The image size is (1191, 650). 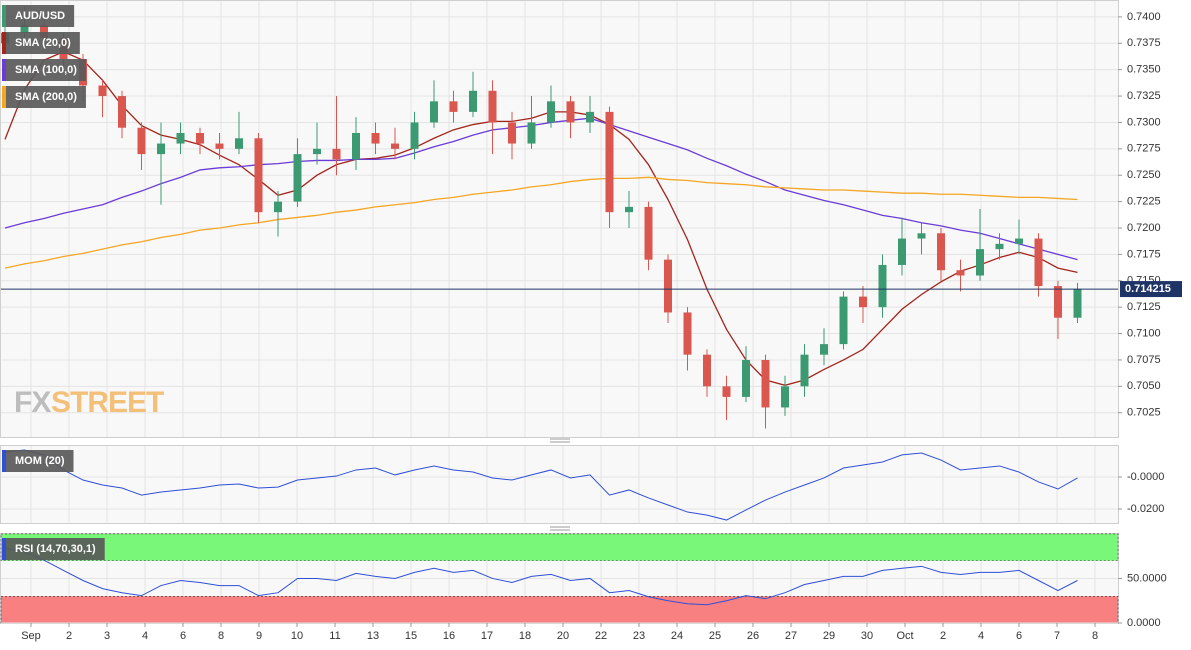 What do you see at coordinates (639, 636) in the screenshot?
I see `x-tick-label: 23` at bounding box center [639, 636].